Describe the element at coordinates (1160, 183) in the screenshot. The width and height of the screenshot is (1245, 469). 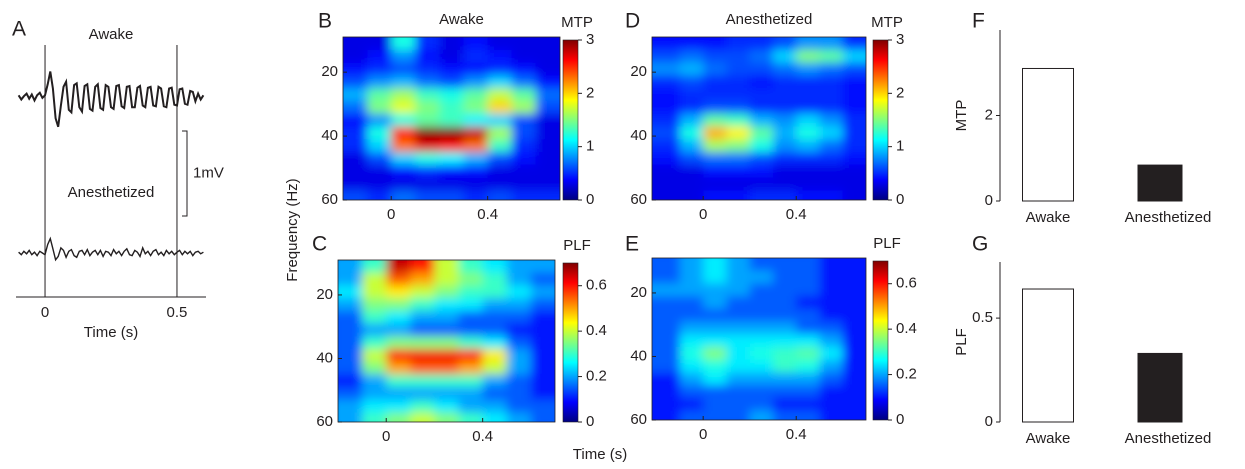
I see `bar` at that location.